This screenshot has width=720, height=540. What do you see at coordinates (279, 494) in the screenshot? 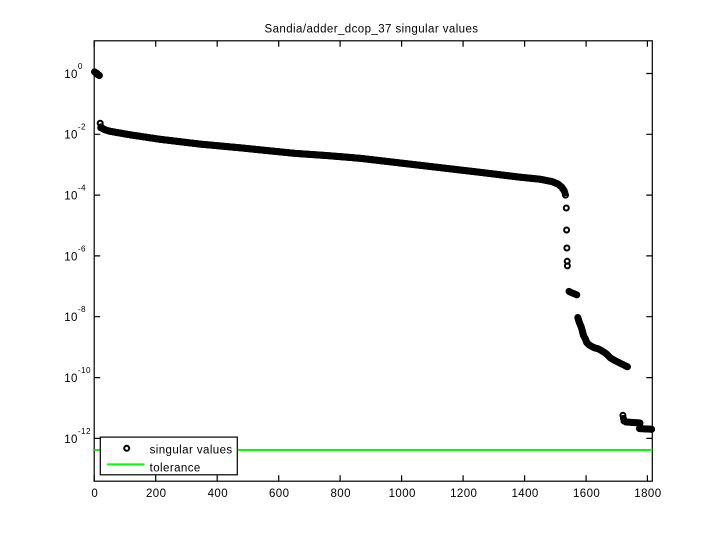
I see `svg-text: 600` at bounding box center [279, 494].